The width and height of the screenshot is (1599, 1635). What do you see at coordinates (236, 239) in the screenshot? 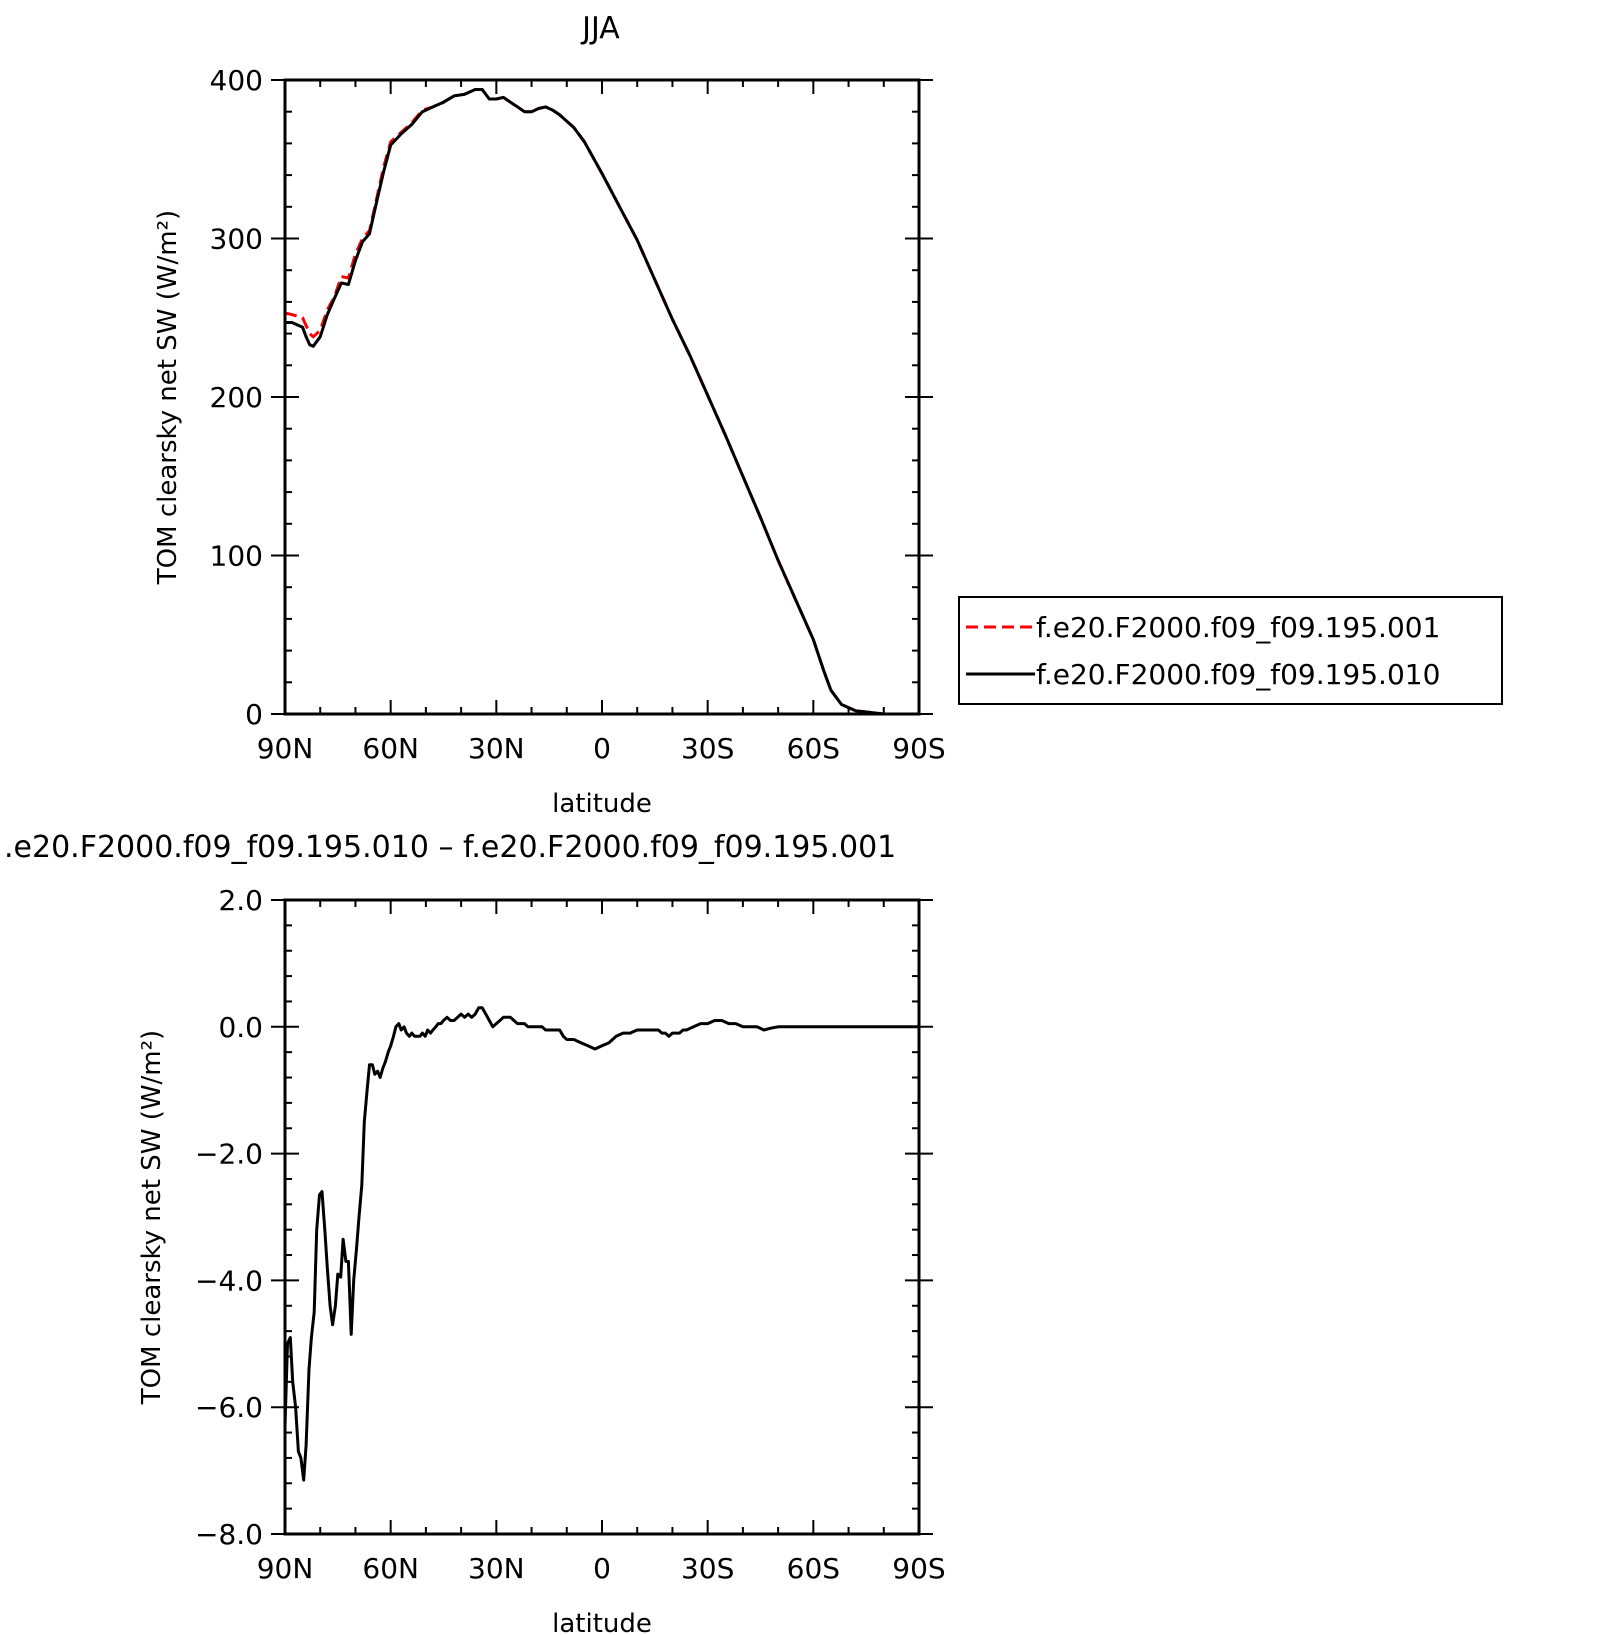
I see `top-y-tick-label: 300` at bounding box center [236, 239].